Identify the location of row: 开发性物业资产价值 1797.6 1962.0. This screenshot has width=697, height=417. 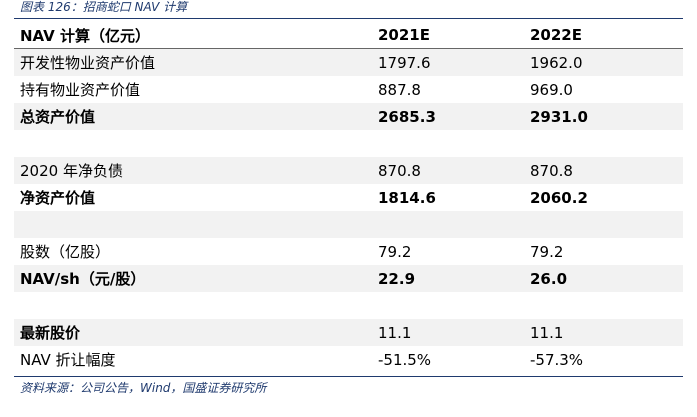
(348, 62).